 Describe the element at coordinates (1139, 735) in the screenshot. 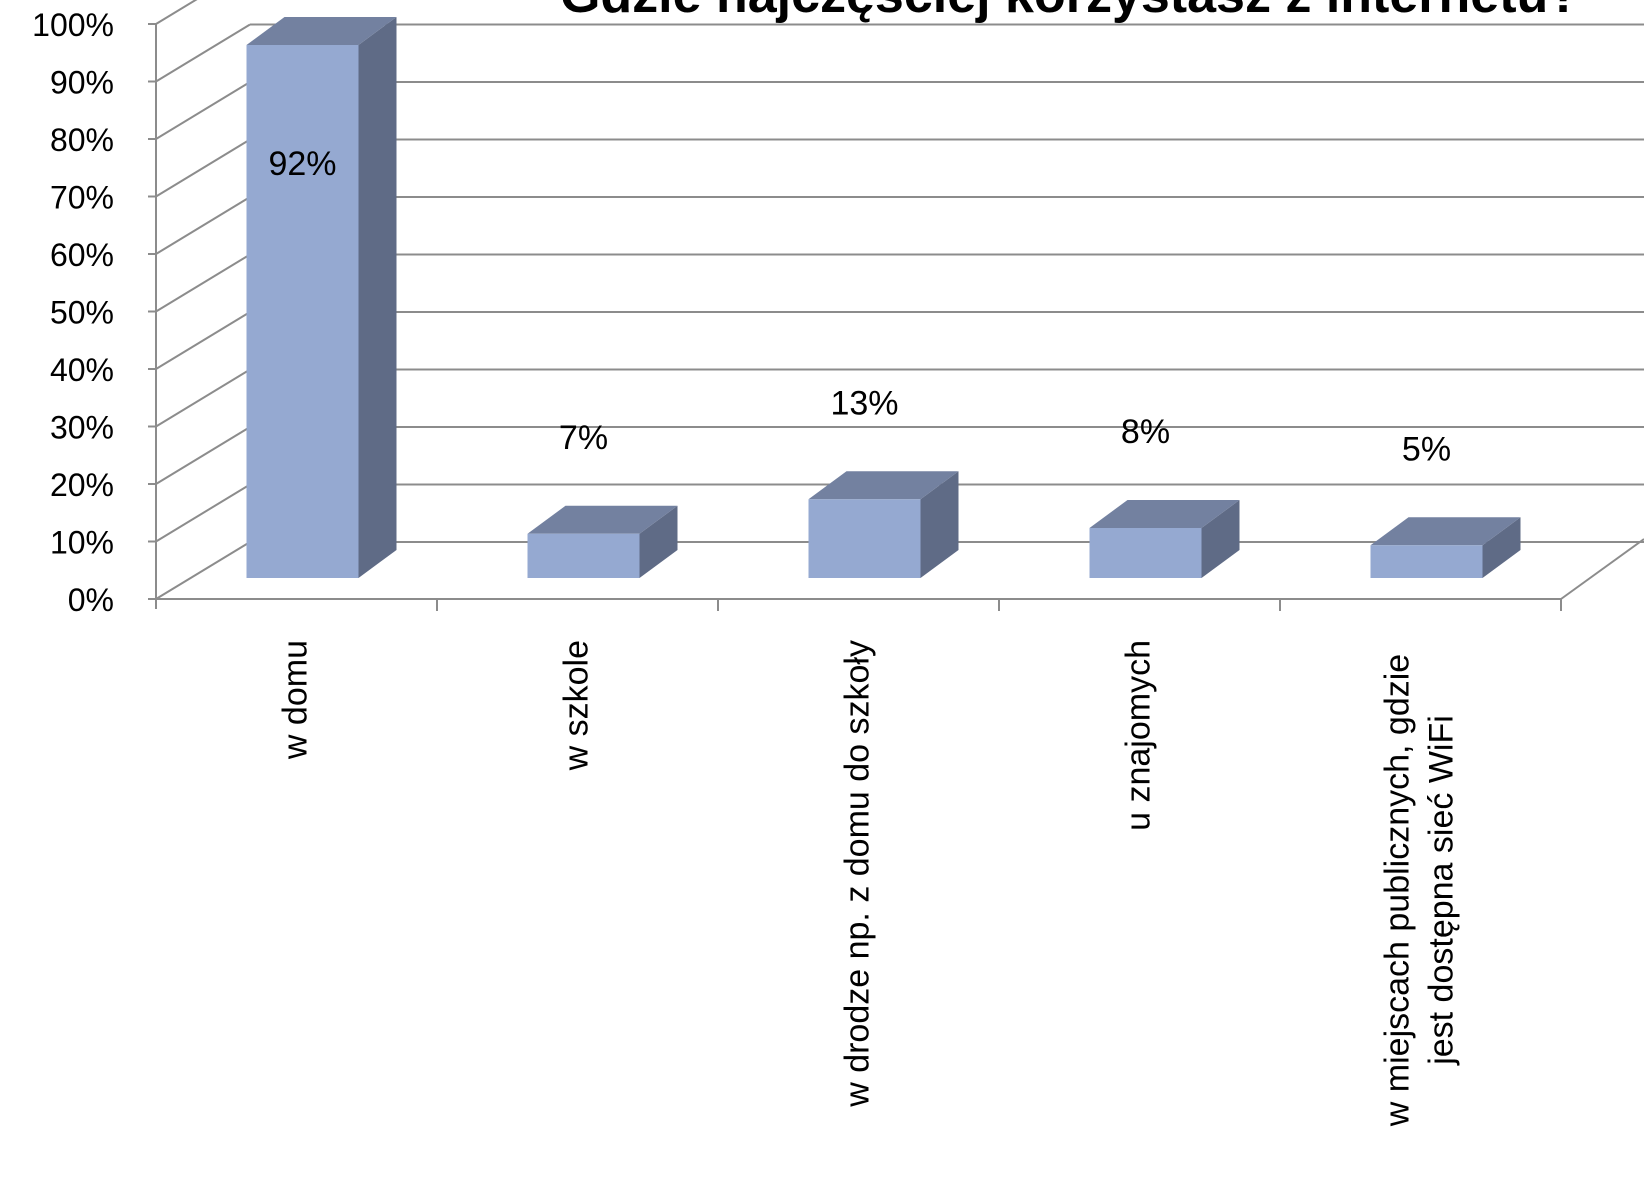

I see `category-label: u znajomych` at that location.